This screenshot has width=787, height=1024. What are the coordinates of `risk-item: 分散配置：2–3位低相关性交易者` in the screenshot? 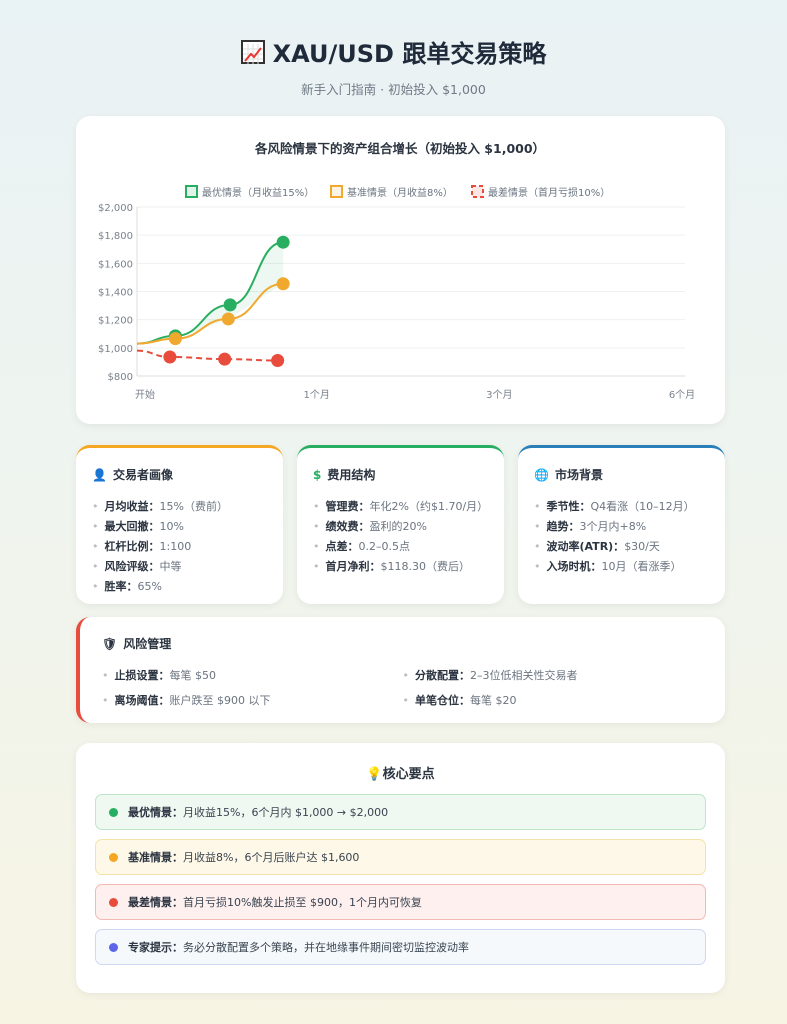 It's located at (553, 676).